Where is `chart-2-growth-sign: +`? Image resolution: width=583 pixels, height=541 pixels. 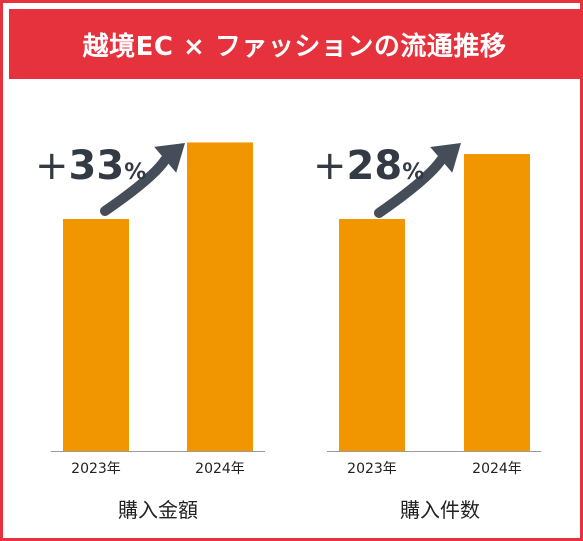 chart-2-growth-sign: + is located at coordinates (330, 166).